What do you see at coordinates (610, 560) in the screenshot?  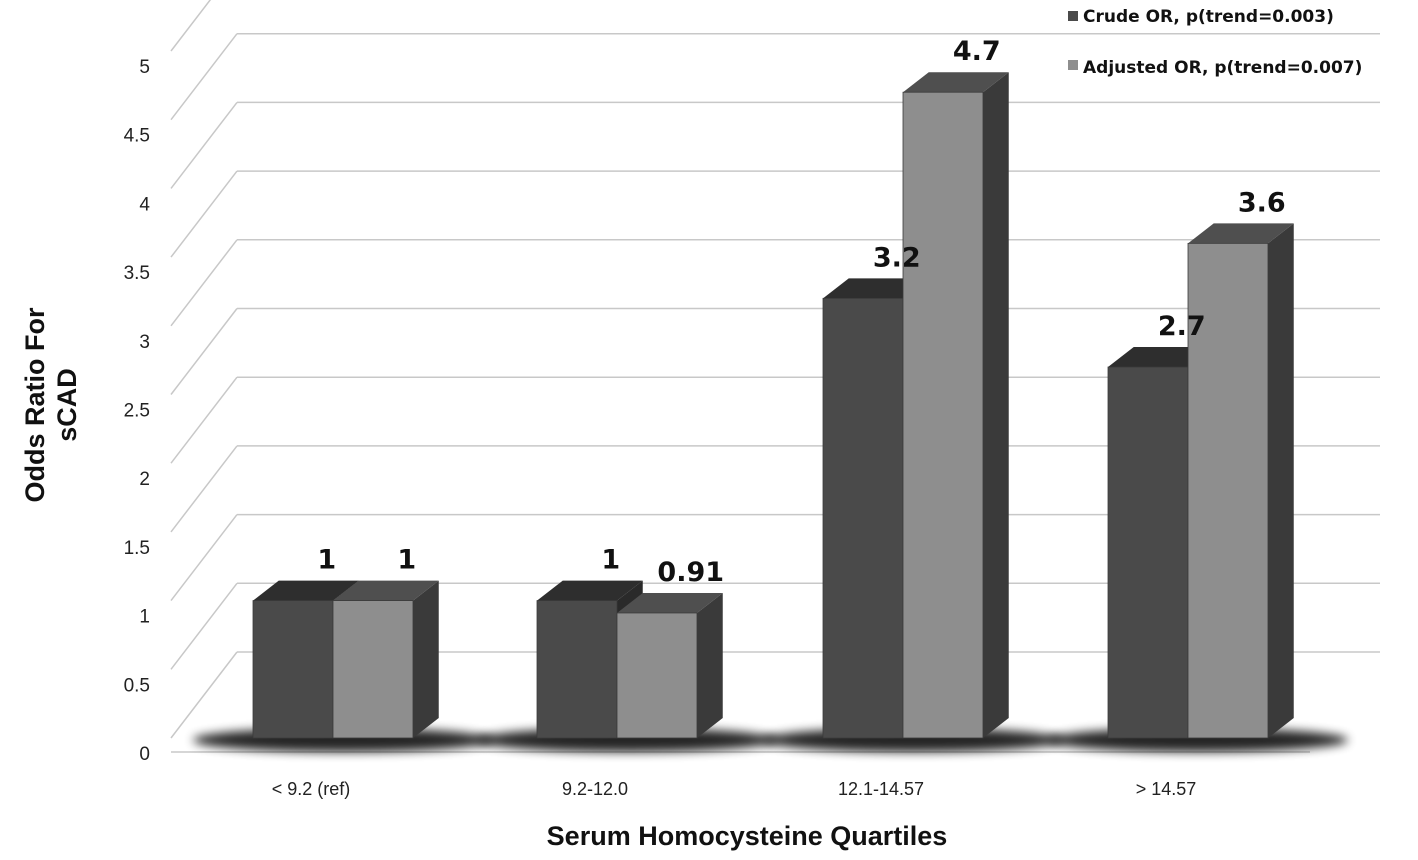 I see `data-label-crude-or-9-2-12-0: 1` at bounding box center [610, 560].